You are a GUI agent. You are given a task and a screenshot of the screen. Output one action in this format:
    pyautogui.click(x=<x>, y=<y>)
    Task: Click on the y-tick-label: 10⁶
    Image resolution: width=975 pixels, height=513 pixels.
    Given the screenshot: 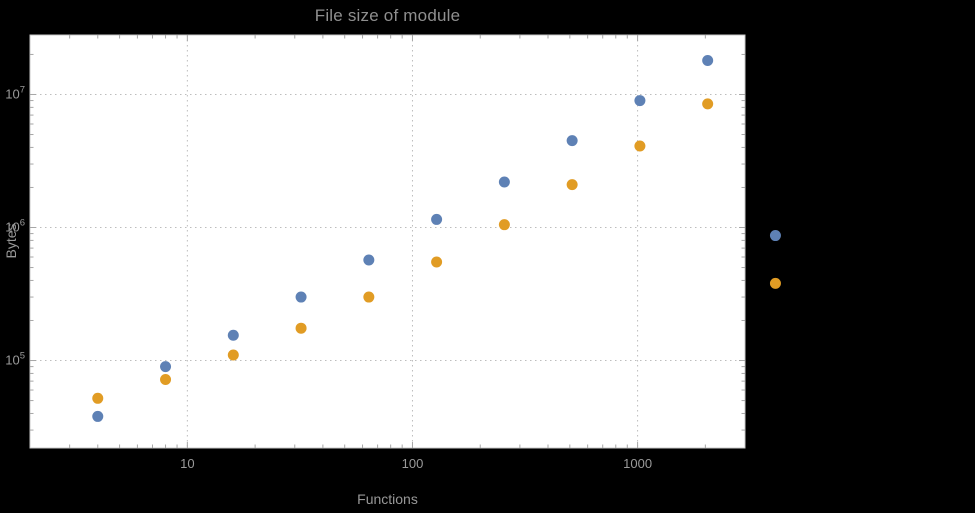 What is the action you would take?
    pyautogui.click(x=15, y=226)
    